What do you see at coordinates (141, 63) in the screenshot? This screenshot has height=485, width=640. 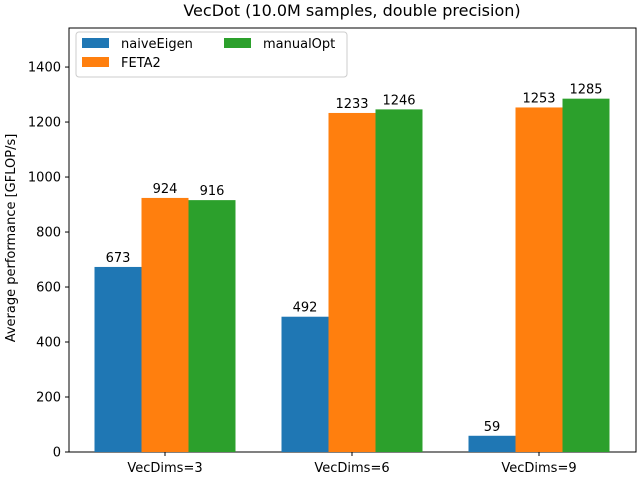 I see `legend-label-FETA2: FETA2` at bounding box center [141, 63].